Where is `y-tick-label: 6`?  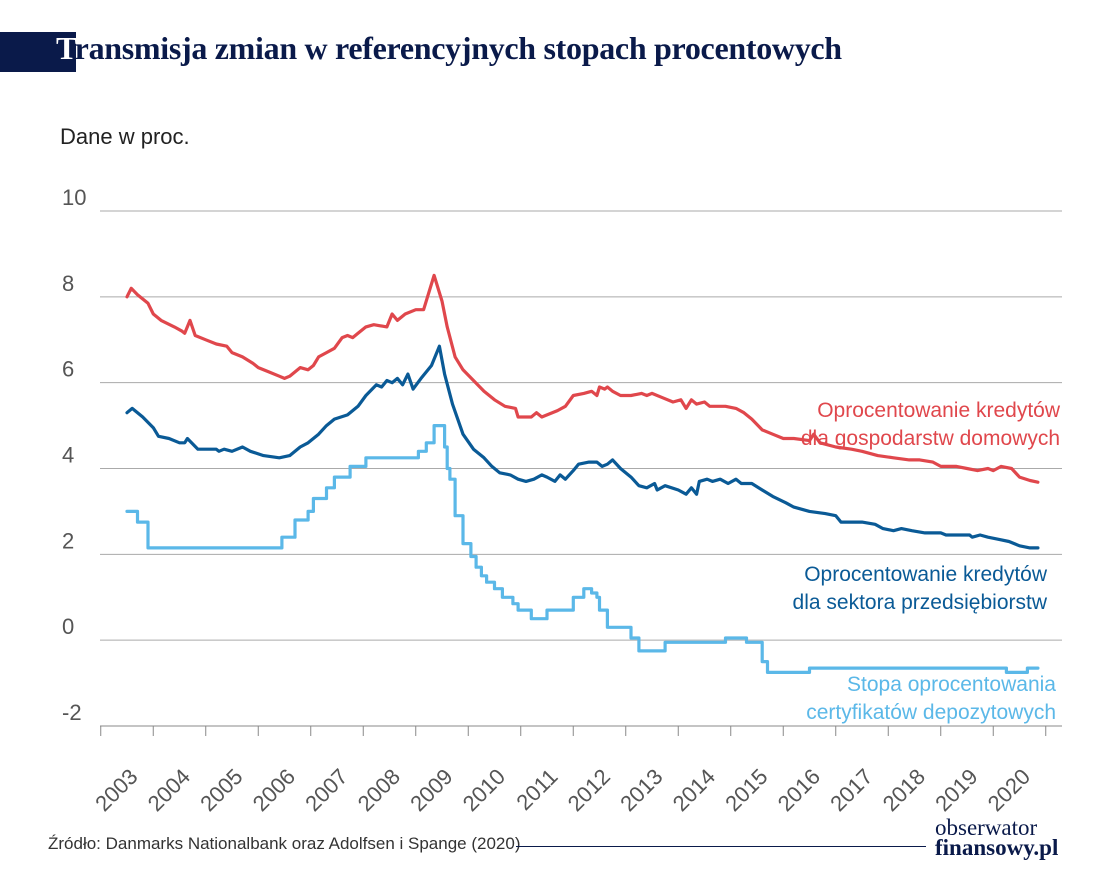
y-tick-label: 6 is located at coordinates (68, 369).